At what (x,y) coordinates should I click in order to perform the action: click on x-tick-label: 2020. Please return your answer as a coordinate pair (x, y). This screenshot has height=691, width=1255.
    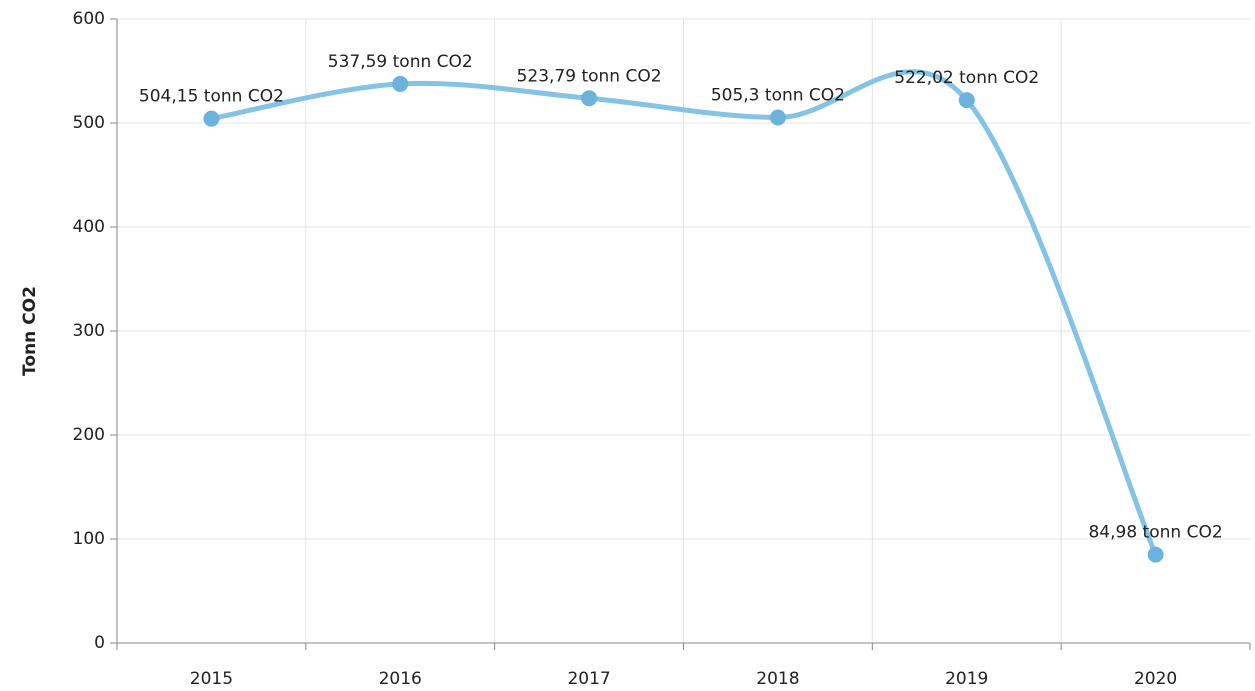
    Looking at the image, I should click on (1155, 679).